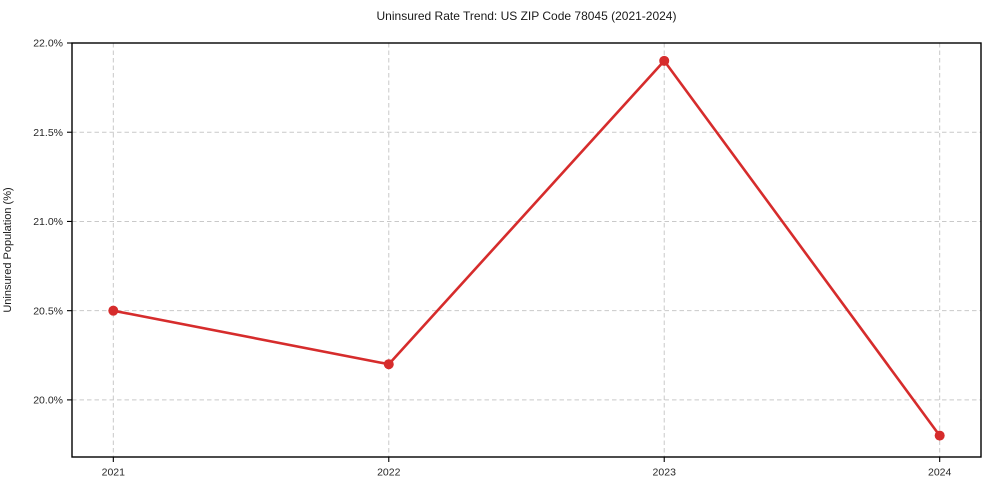  Describe the element at coordinates (665, 473) in the screenshot. I see `x-tick-label: 2023` at that location.